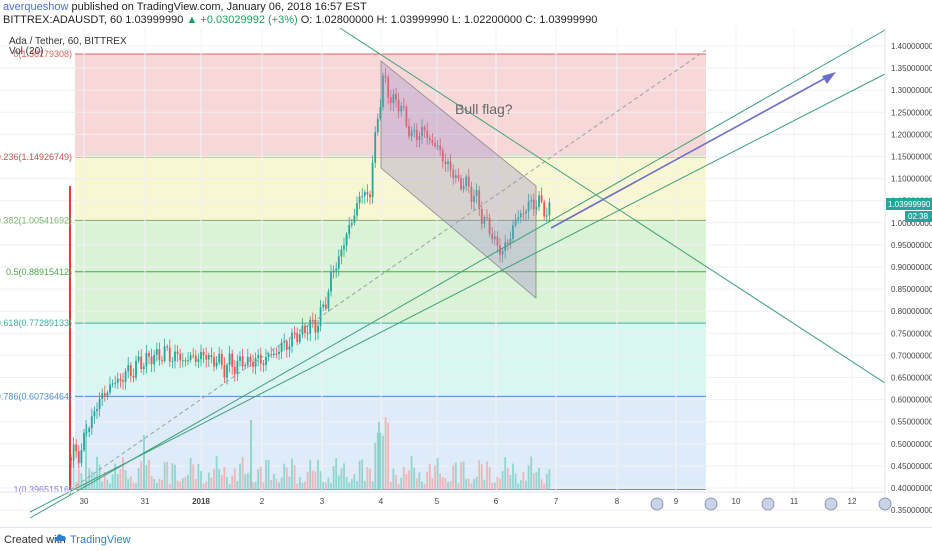 The image size is (932, 551). I want to click on time-tick-label: 6, so click(496, 501).